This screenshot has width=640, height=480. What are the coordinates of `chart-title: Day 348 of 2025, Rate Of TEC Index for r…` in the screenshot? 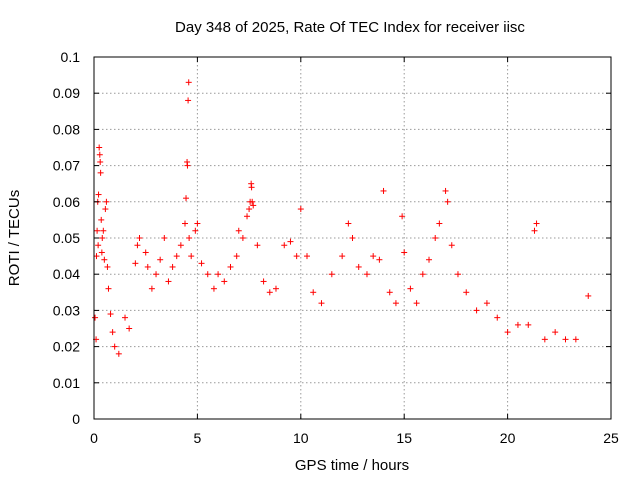 It's located at (350, 27).